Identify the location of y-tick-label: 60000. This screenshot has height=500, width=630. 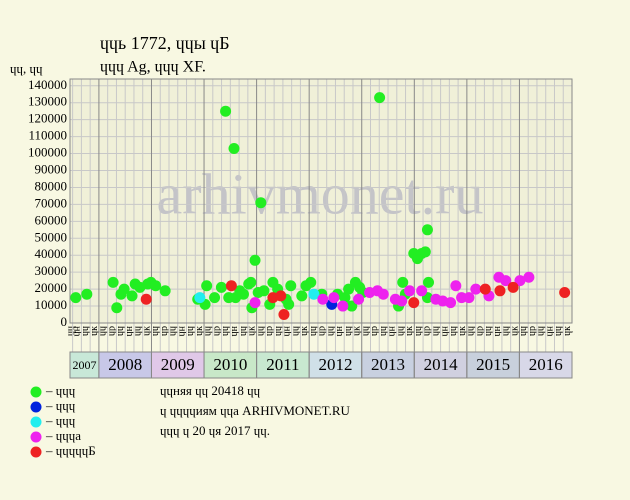
(51, 219).